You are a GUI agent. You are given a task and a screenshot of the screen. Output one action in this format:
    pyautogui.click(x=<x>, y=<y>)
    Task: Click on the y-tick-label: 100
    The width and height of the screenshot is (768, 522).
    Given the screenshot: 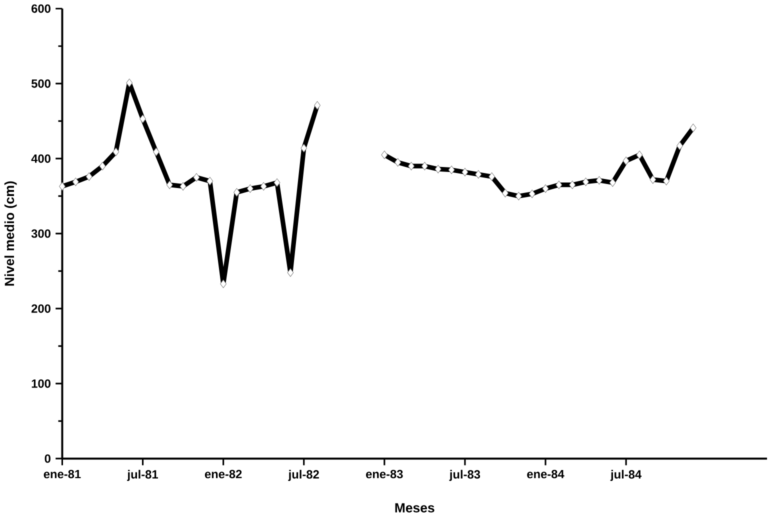 What is the action you would take?
    pyautogui.click(x=41, y=383)
    